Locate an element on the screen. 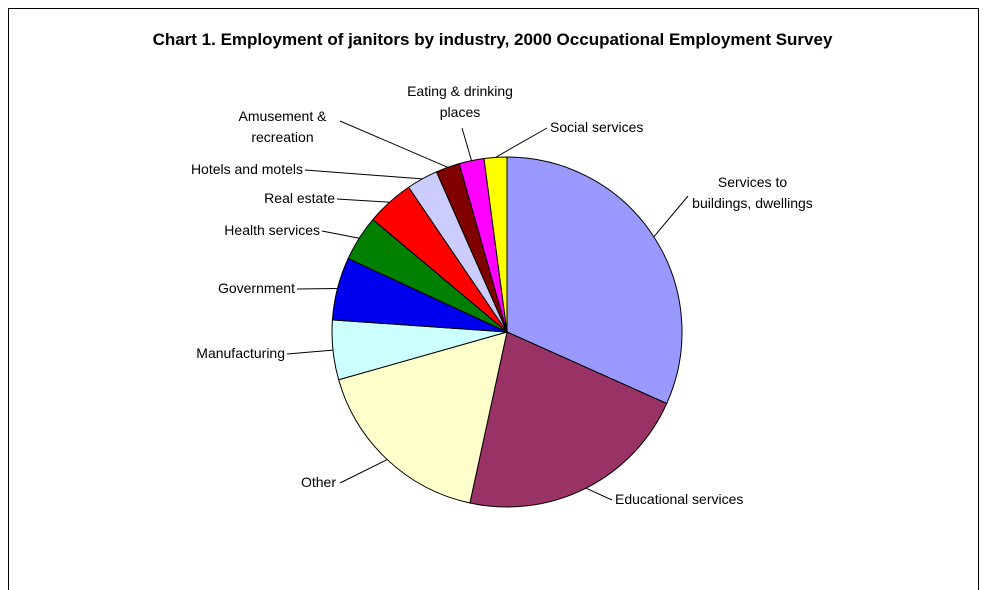 This screenshot has width=985, height=590. slice-label: Other is located at coordinates (318, 482).